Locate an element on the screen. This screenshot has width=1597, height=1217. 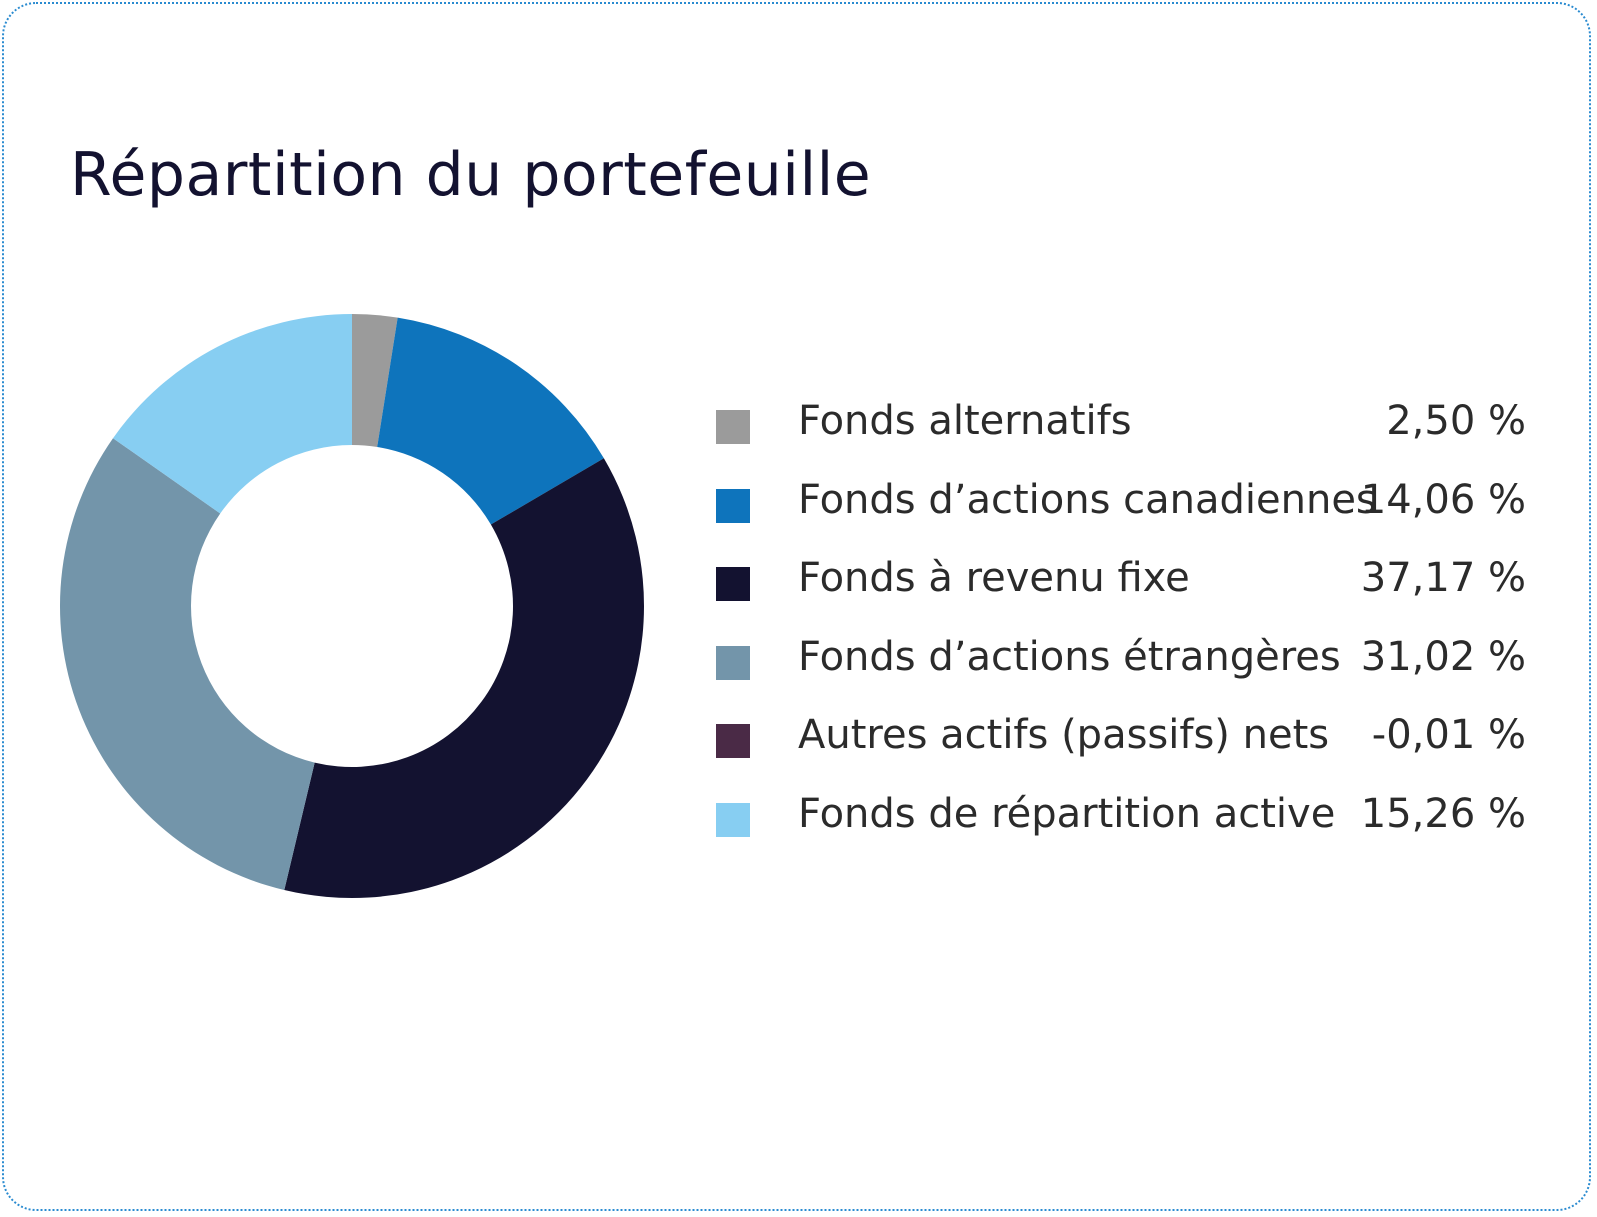
legend-label: Fonds à revenu fixe is located at coordinates (994, 578).